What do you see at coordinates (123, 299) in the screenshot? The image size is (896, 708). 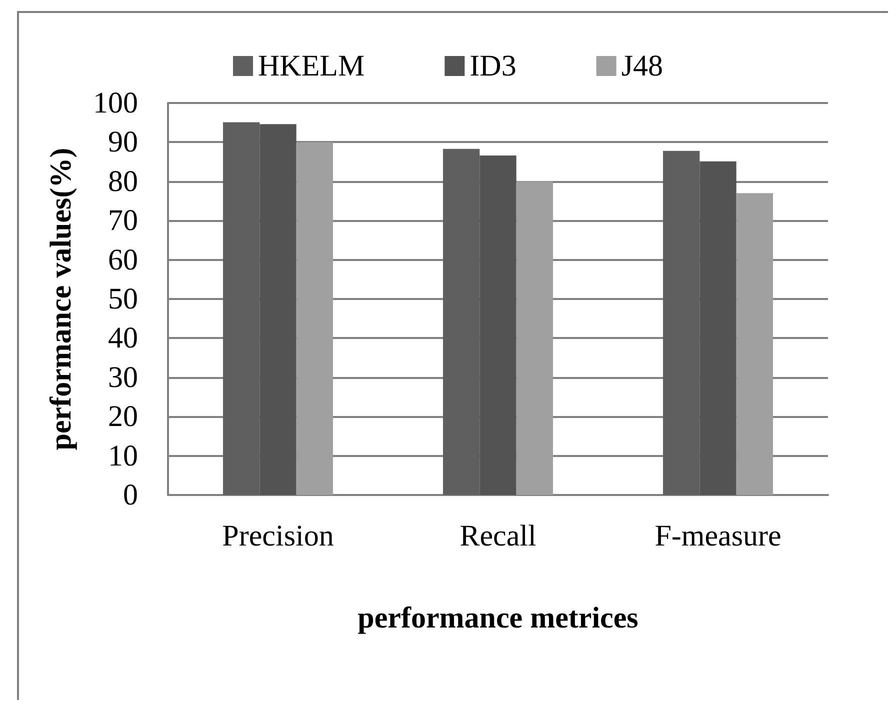 I see `y-tick-label: 50` at bounding box center [123, 299].